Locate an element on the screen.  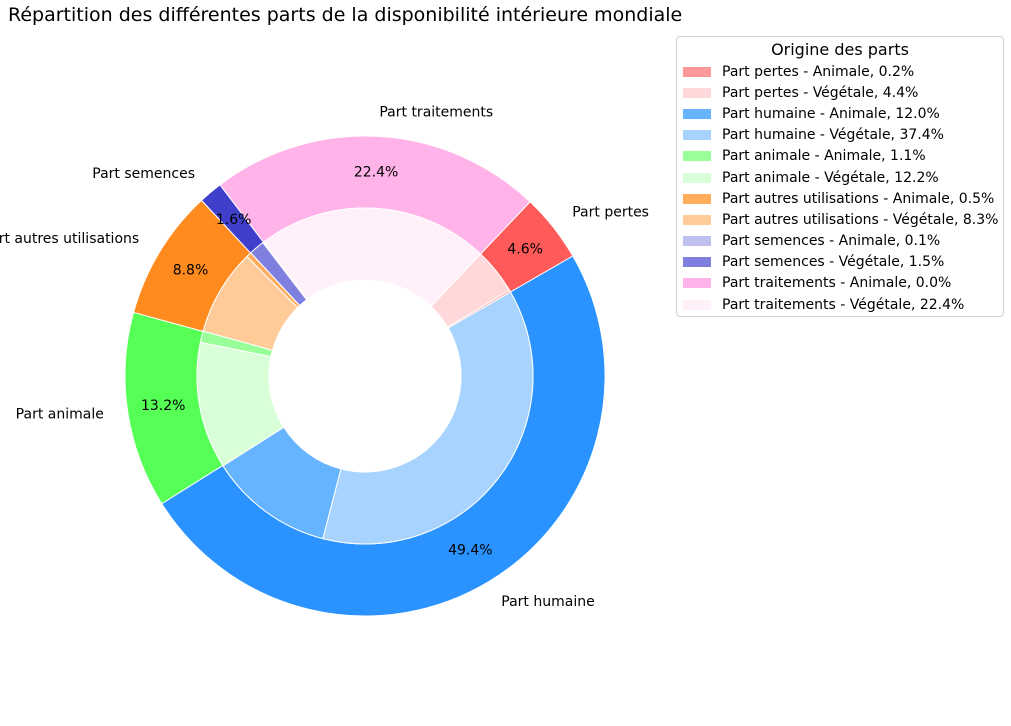
legend-item: Part pertes - Végétale, 4.4% is located at coordinates (840, 92).